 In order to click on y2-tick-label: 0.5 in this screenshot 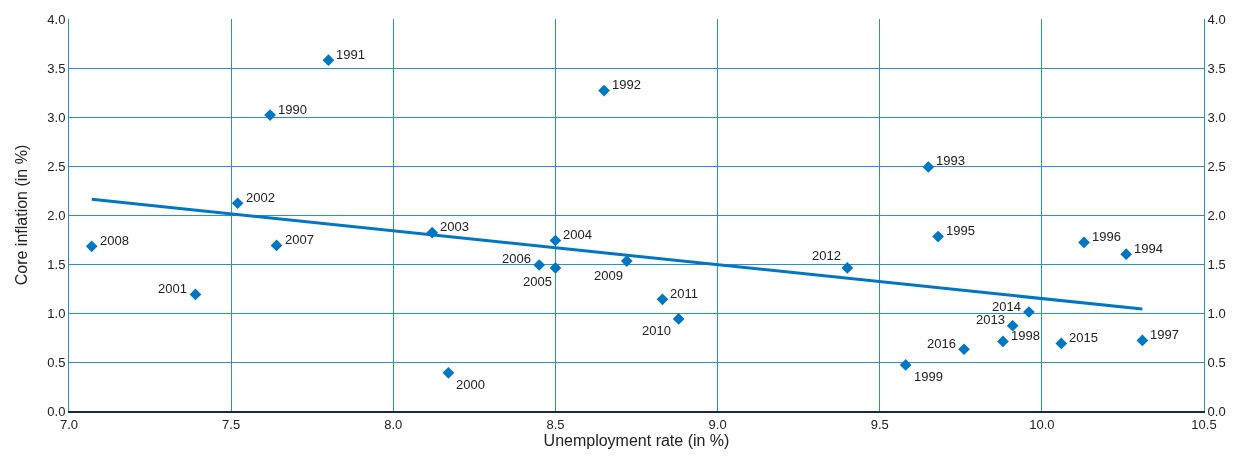, I will do `click(1216, 362)`.